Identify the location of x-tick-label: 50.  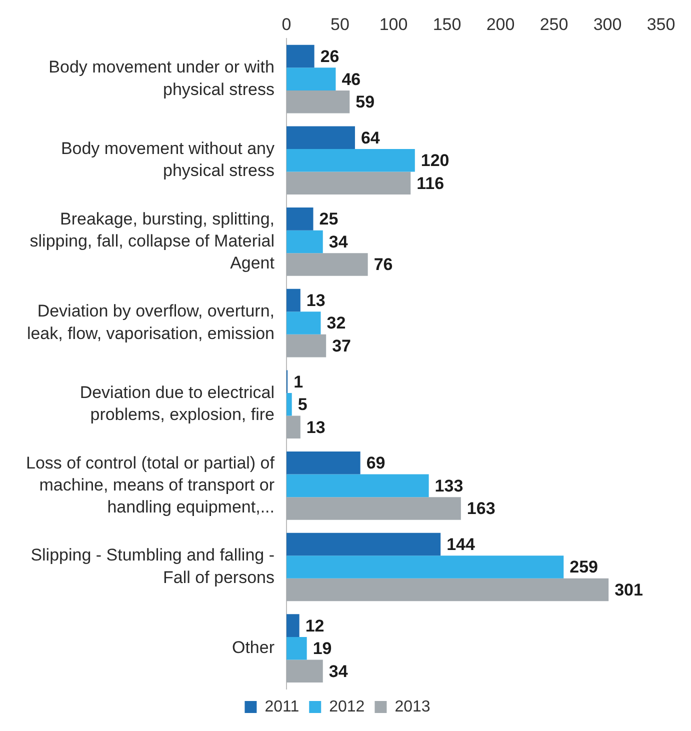
(340, 24).